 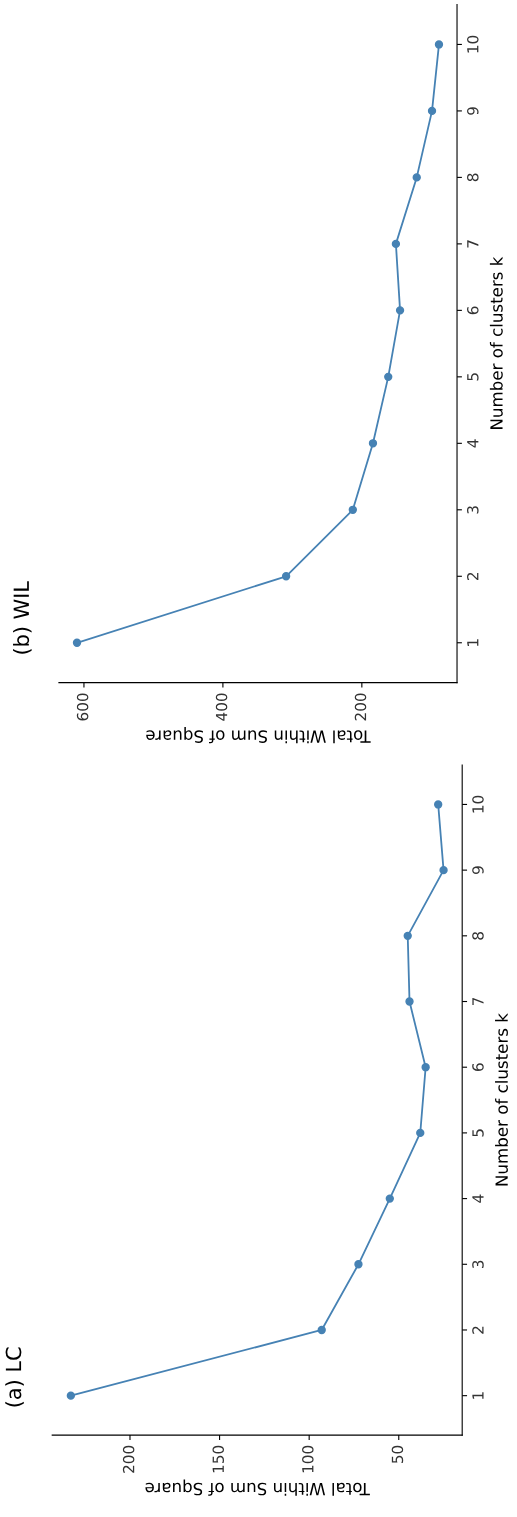 I want to click on x-tick-label: 150, so click(x=218, y=1459).